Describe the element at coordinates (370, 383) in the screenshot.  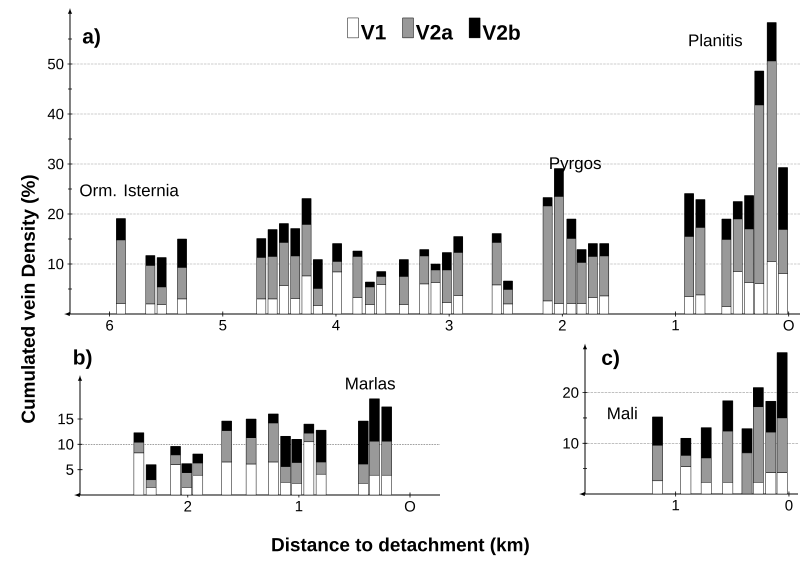
I see `annotation: Marlas` at that location.